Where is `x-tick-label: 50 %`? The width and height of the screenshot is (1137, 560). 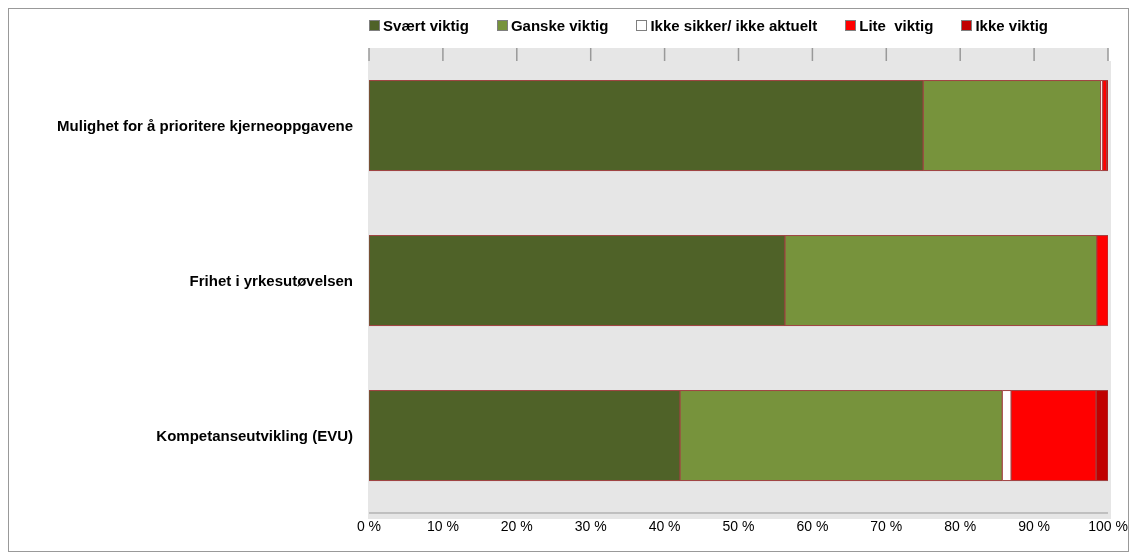 x-tick-label: 50 % is located at coordinates (738, 525).